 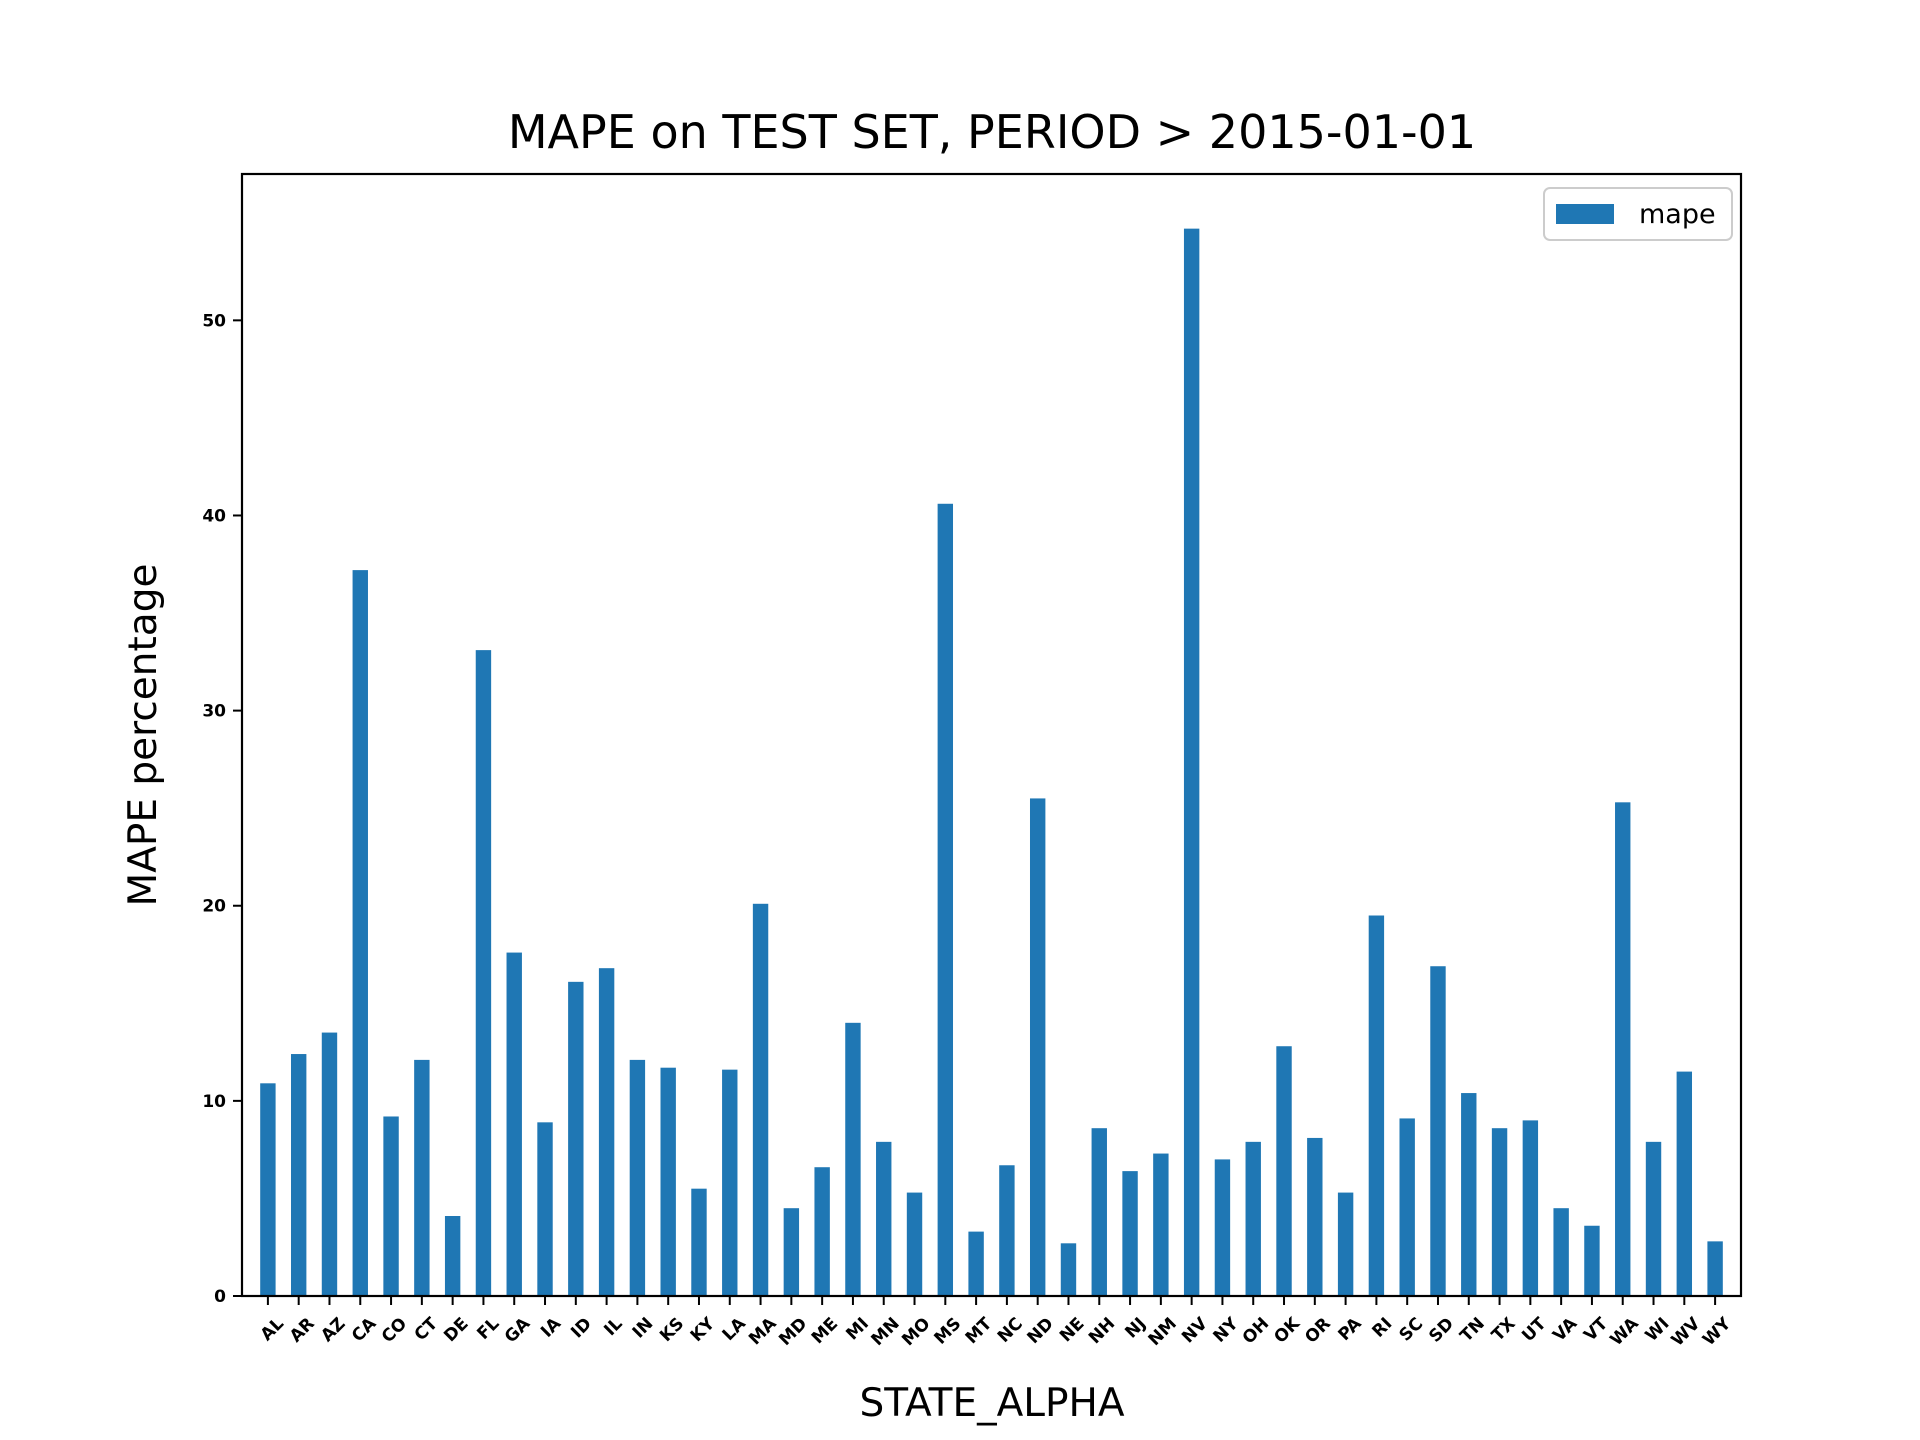 I want to click on bar-ks, so click(x=668, y=1181).